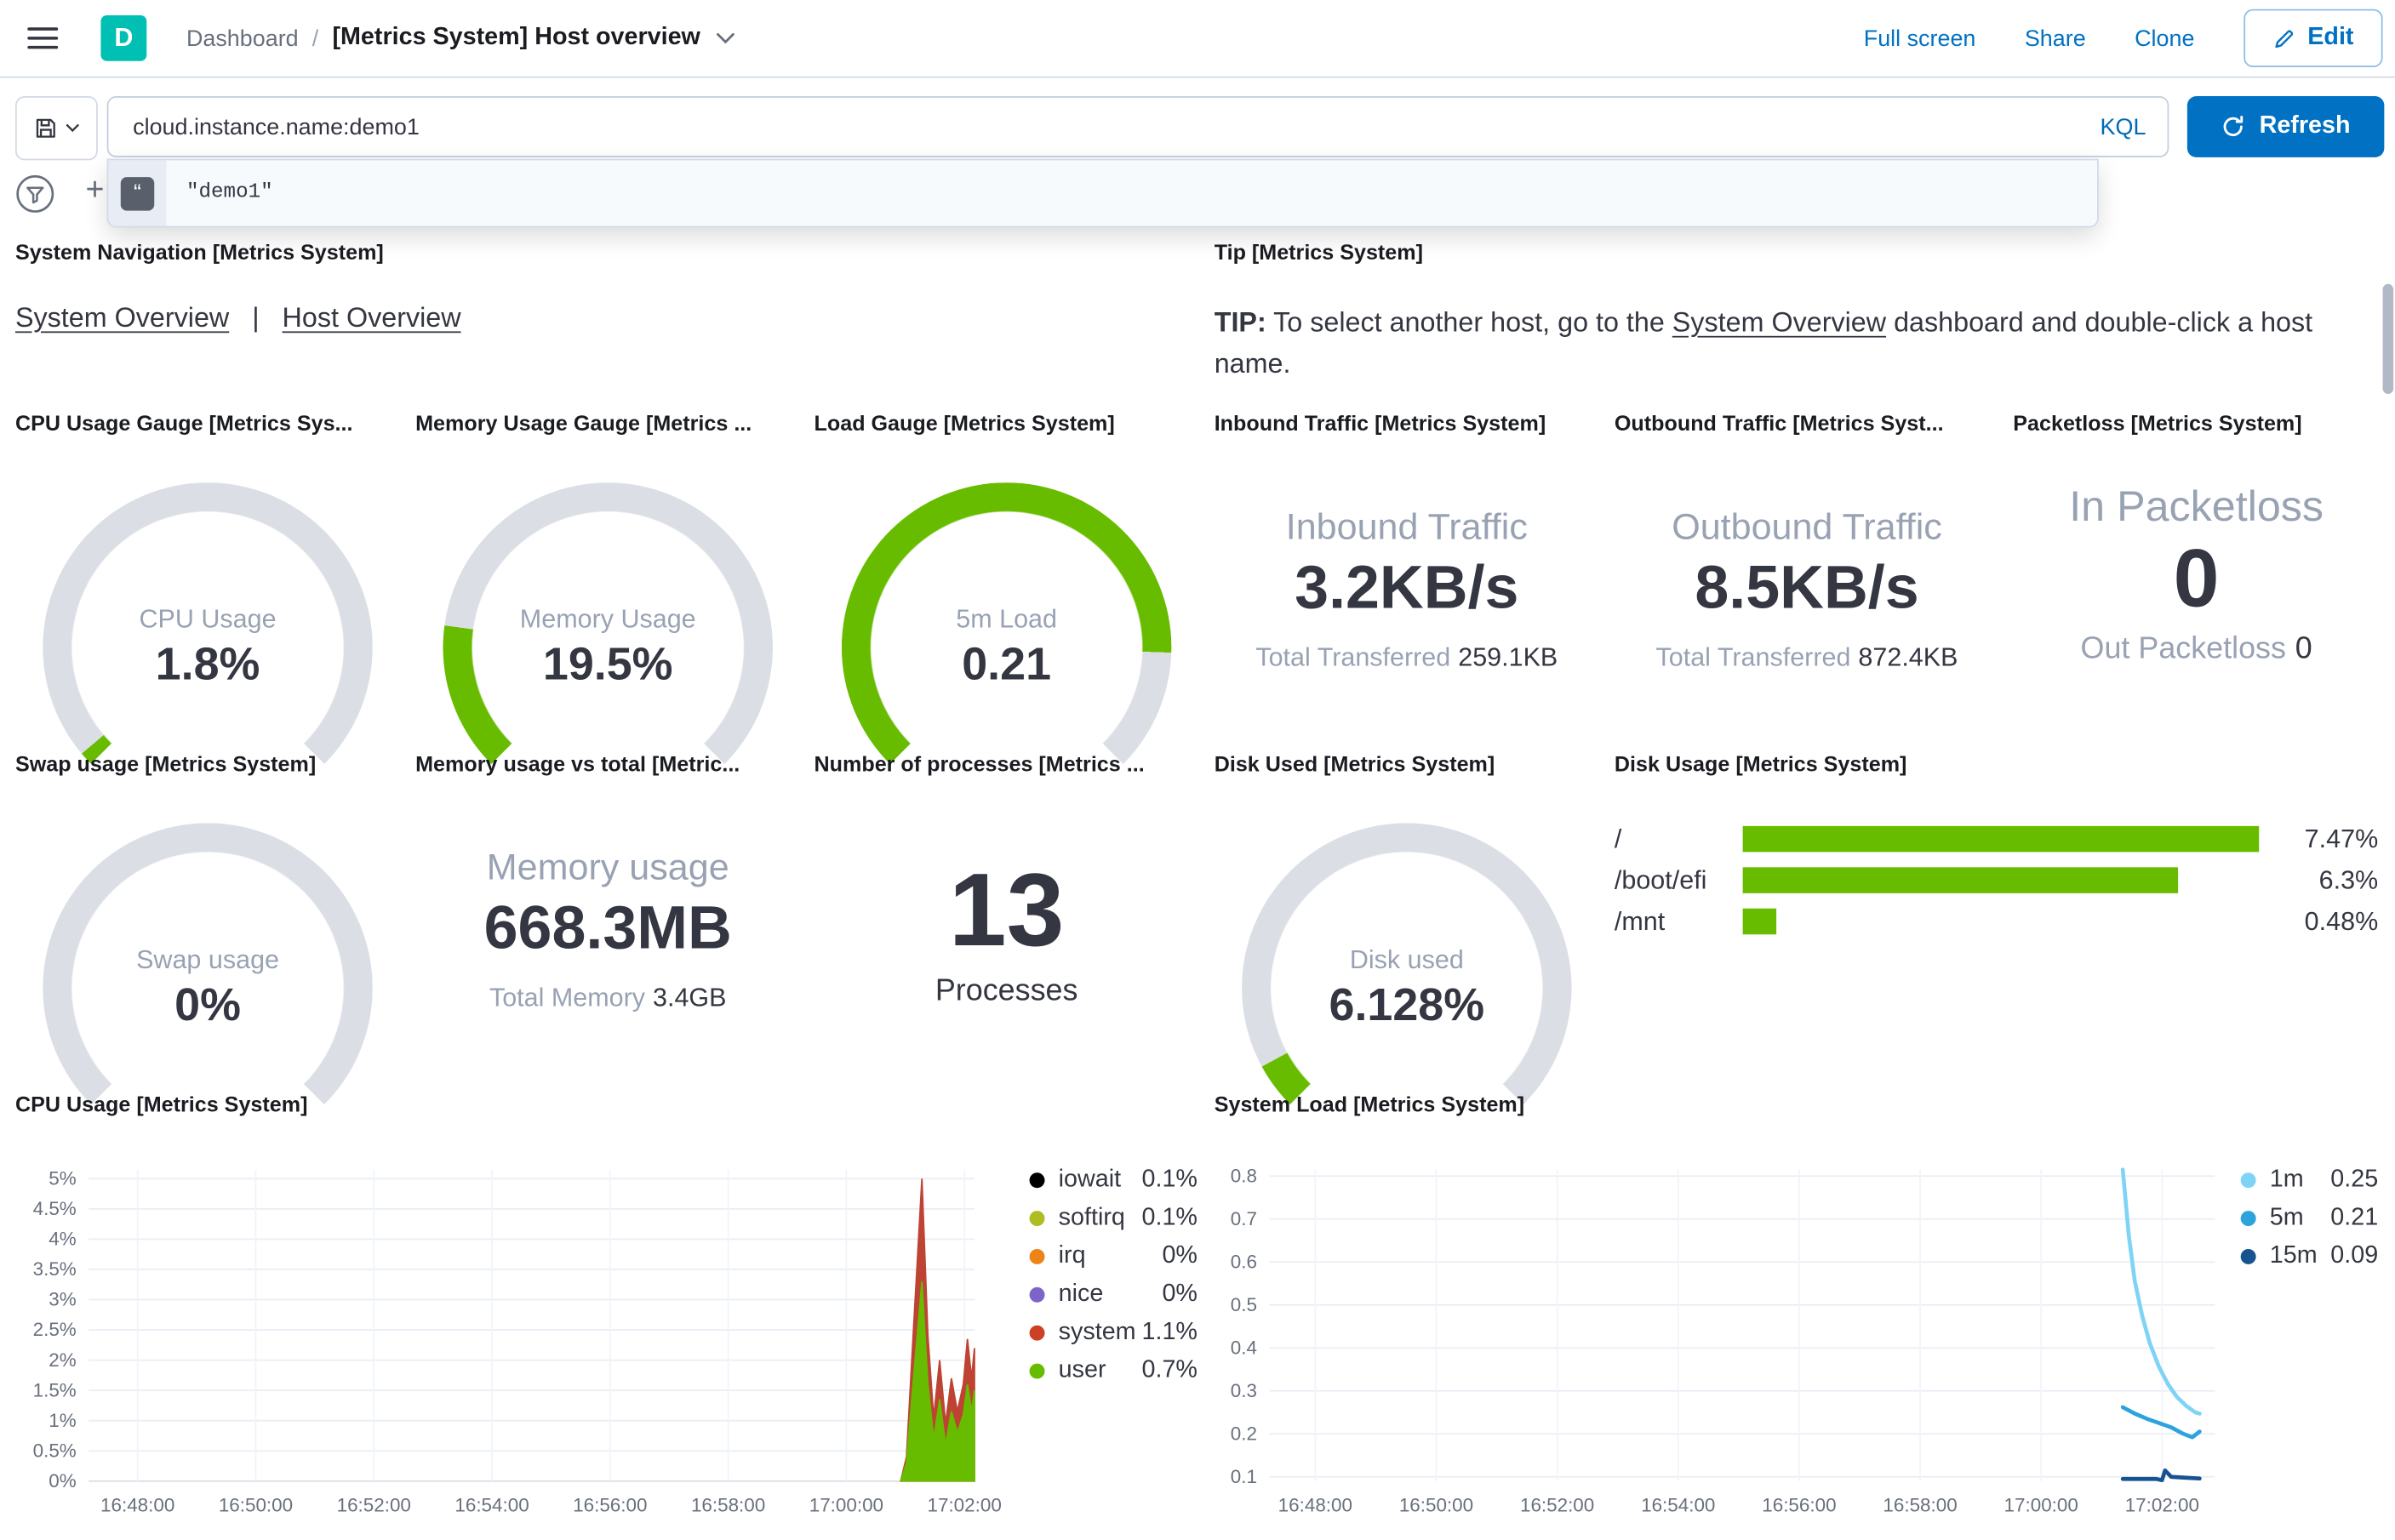  What do you see at coordinates (607, 868) in the screenshot?
I see `metric-label: Memory usage` at bounding box center [607, 868].